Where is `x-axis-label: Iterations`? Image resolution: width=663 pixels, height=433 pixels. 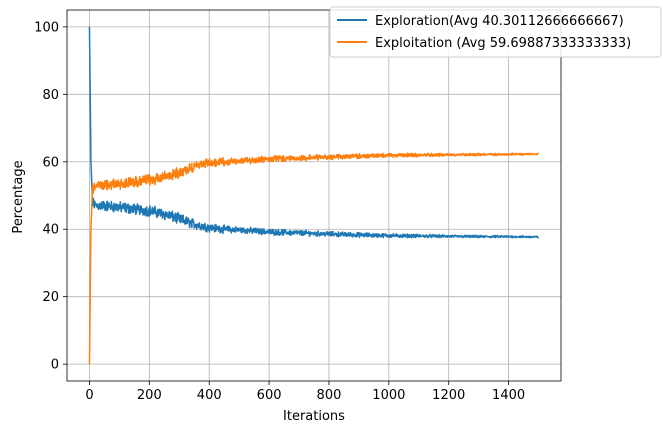
x-axis-label: Iterations is located at coordinates (314, 416).